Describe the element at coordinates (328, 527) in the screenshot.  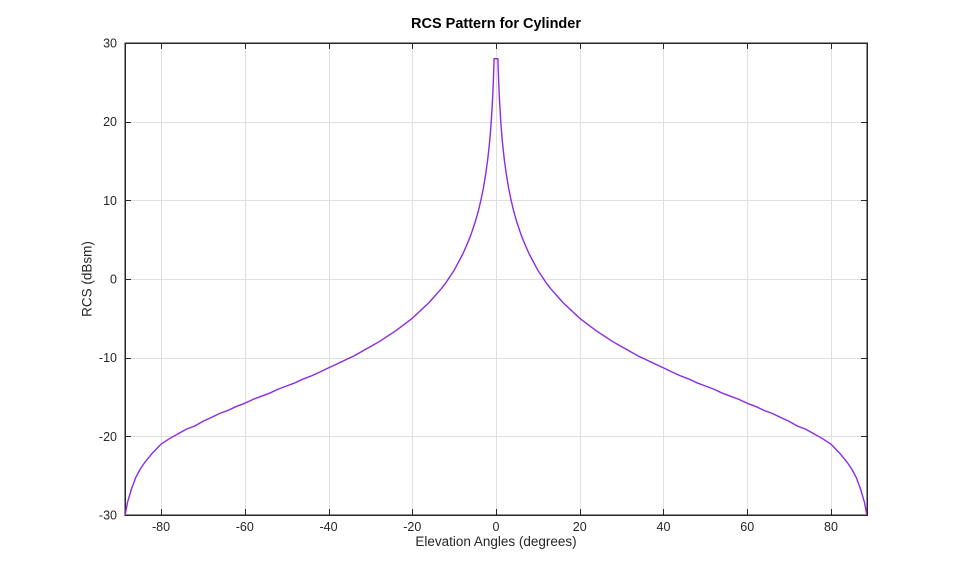
I see `x-tick-label: -40` at that location.